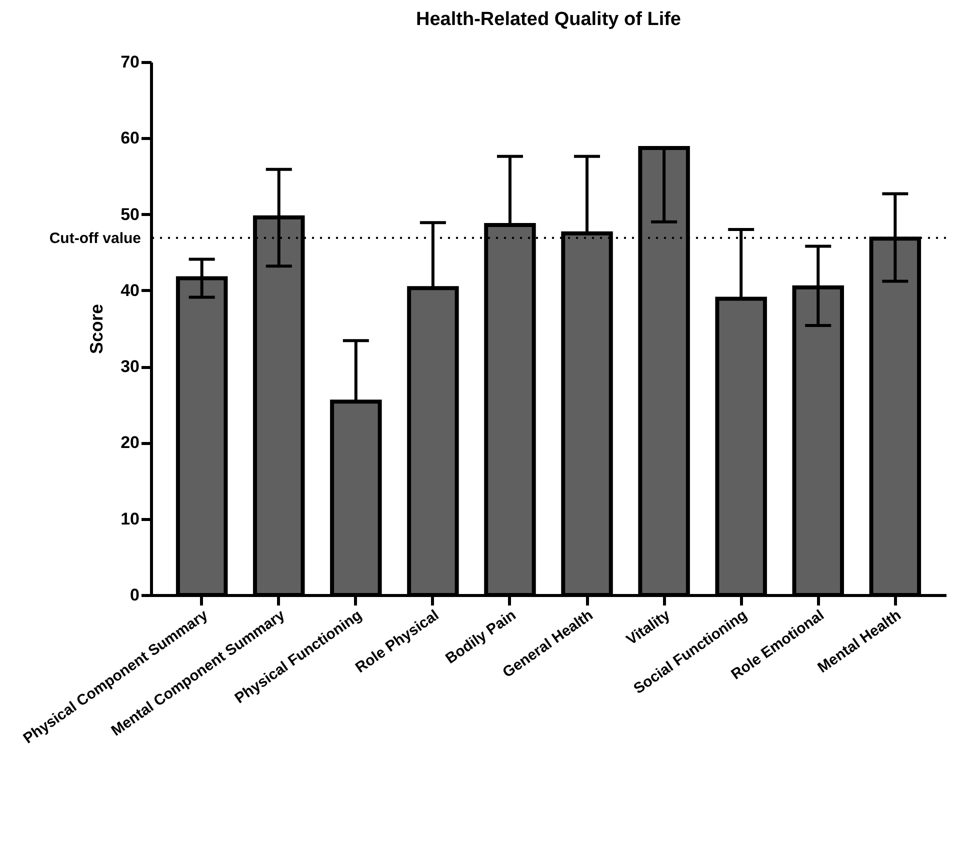  I want to click on y-tick-label: 40, so click(130, 290).